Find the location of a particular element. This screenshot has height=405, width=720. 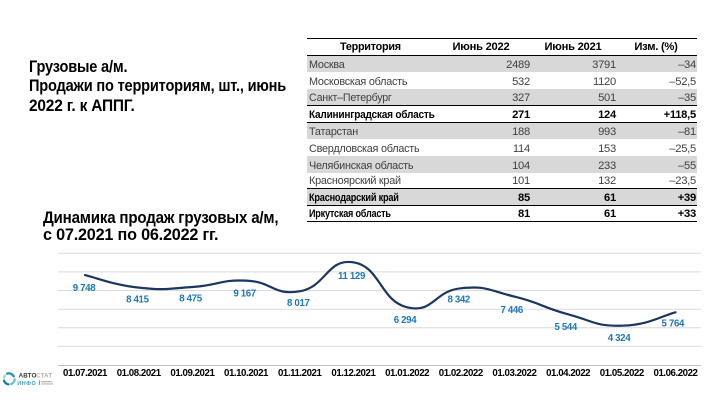

svg-text: 8 342 is located at coordinates (458, 300).